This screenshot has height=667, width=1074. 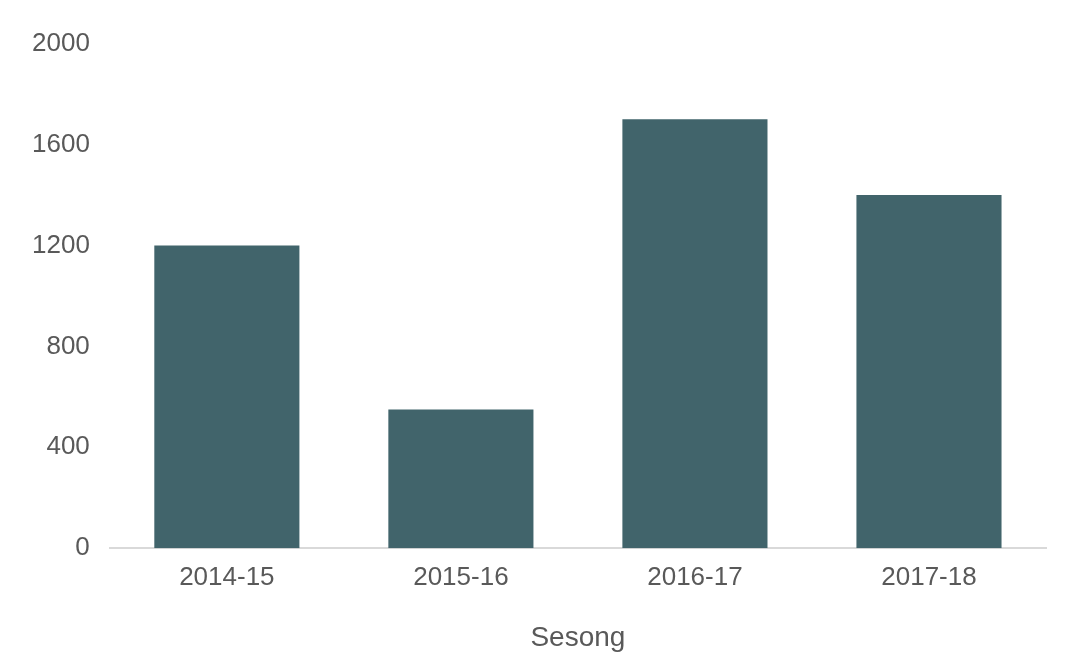 What do you see at coordinates (61, 243) in the screenshot?
I see `y-tick-label: 1200` at bounding box center [61, 243].